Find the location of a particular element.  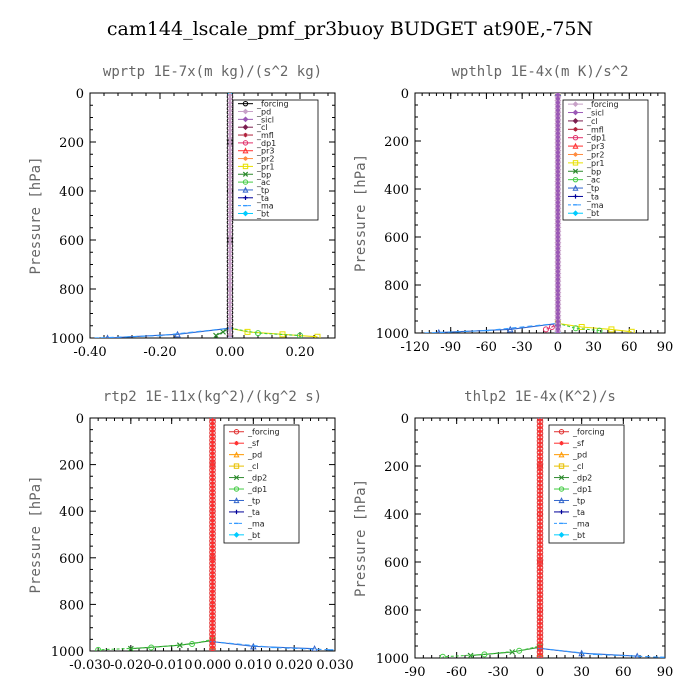

series-line-tp is located at coordinates (169, 215).